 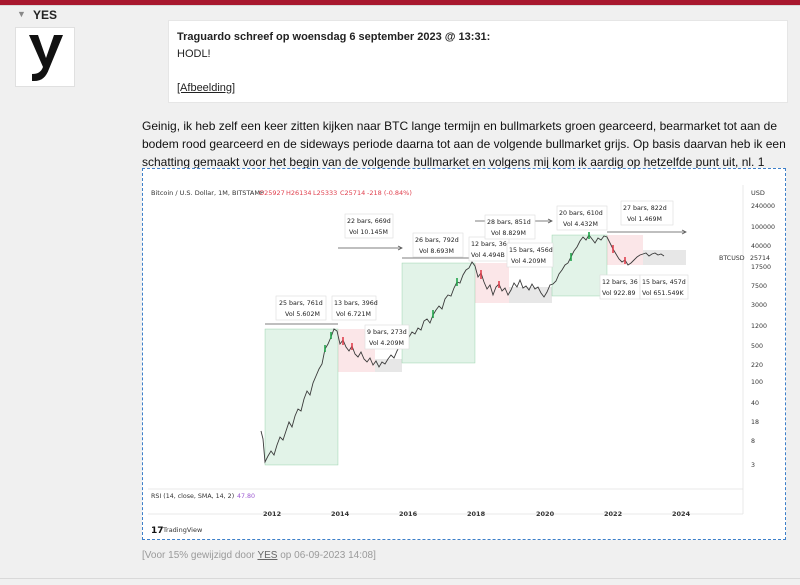 I want to click on y-tick: 3000, so click(x=759, y=305).